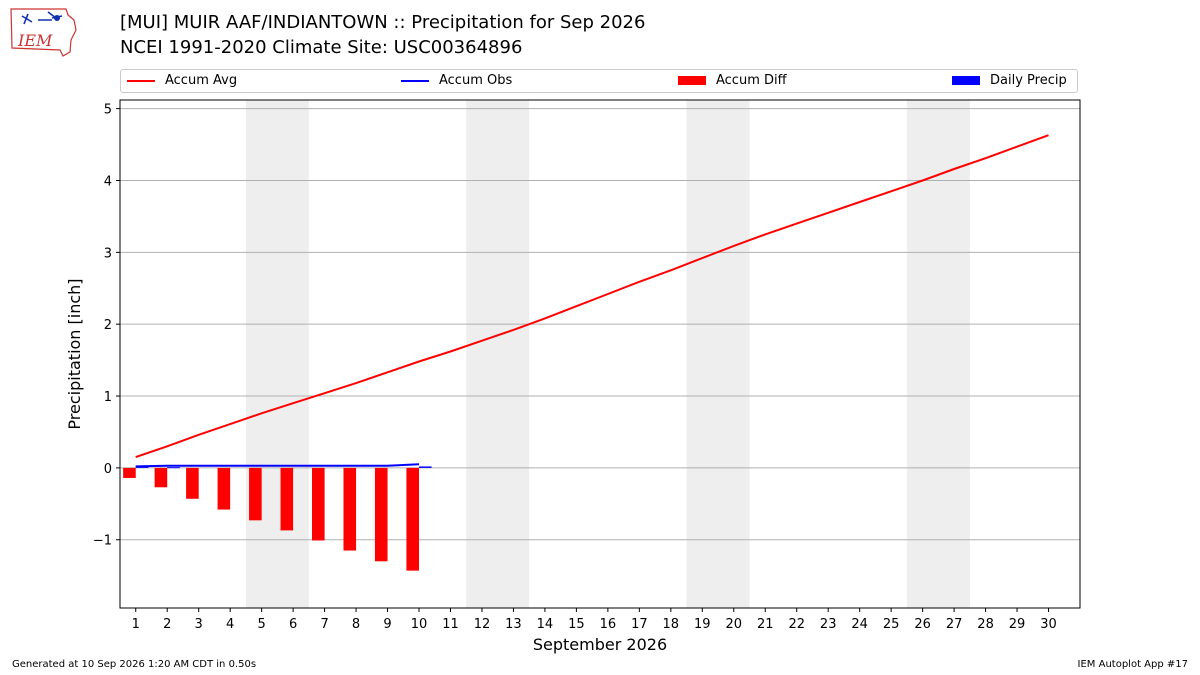 The width and height of the screenshot is (1200, 675). What do you see at coordinates (859, 624) in the screenshot?
I see `x-tick-label: 24` at bounding box center [859, 624].